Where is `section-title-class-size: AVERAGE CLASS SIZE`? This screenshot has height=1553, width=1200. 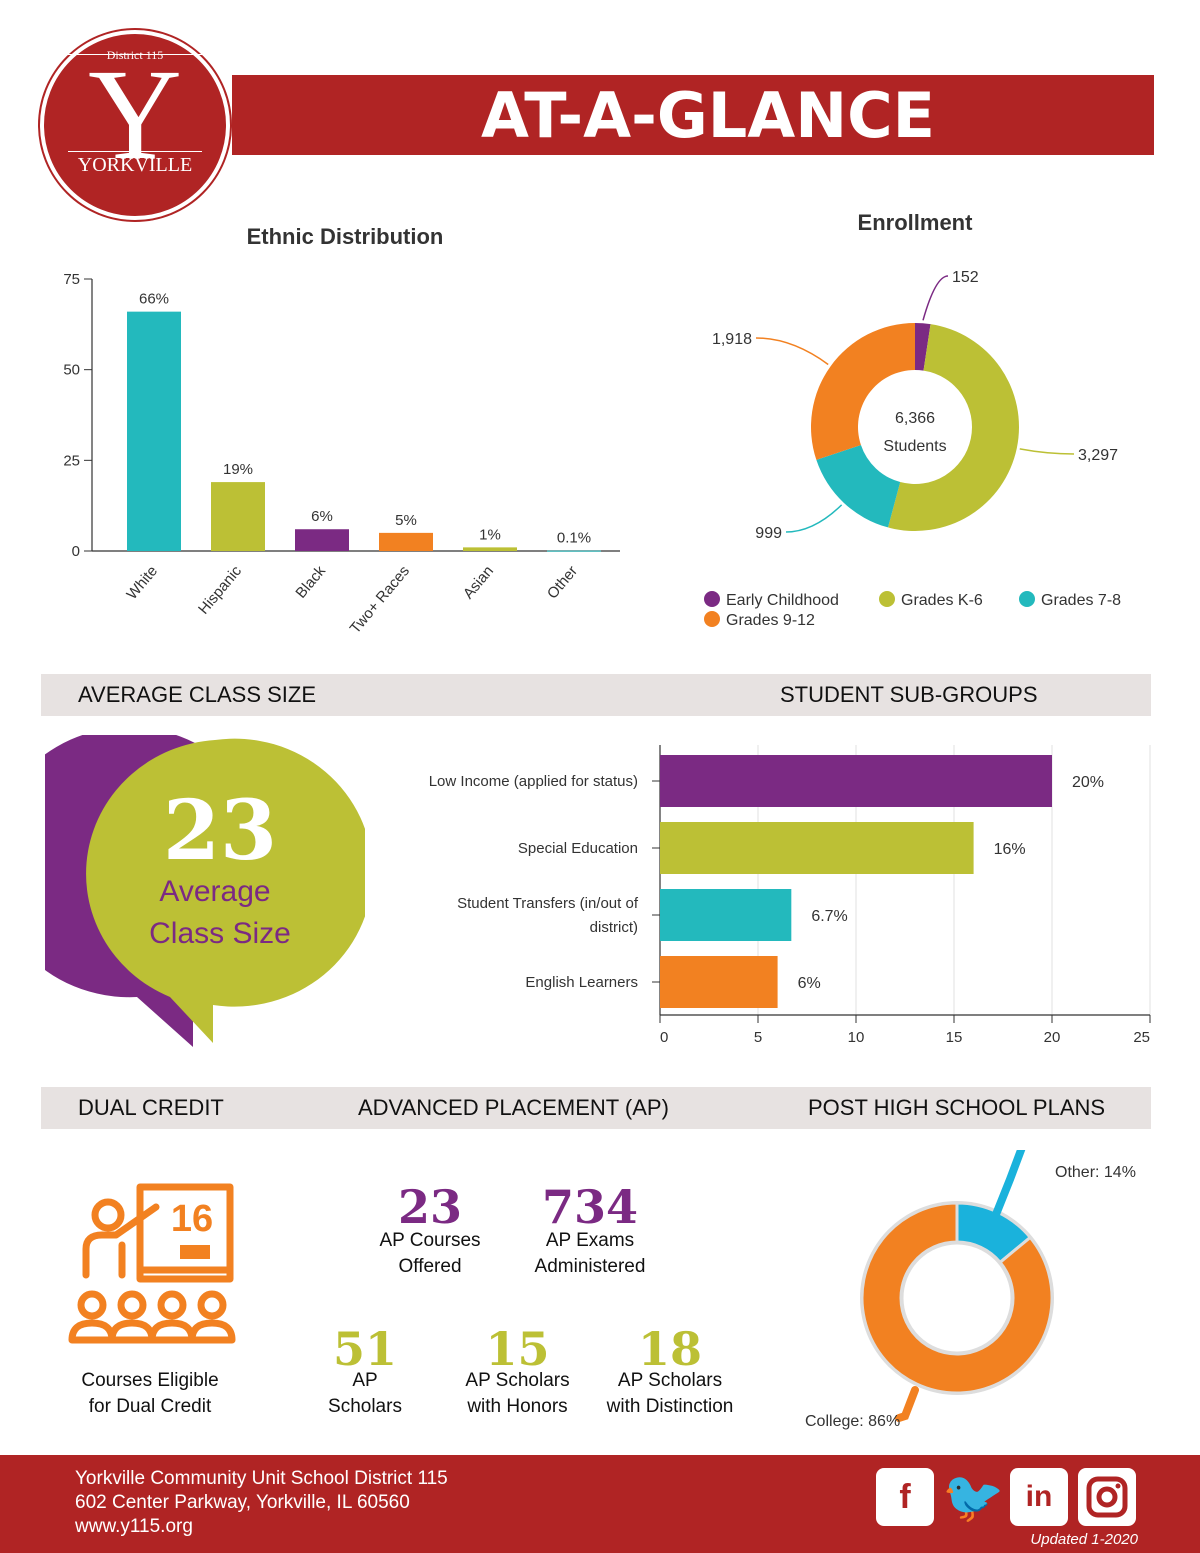 section-title-class-size: AVERAGE CLASS SIZE is located at coordinates (197, 694).